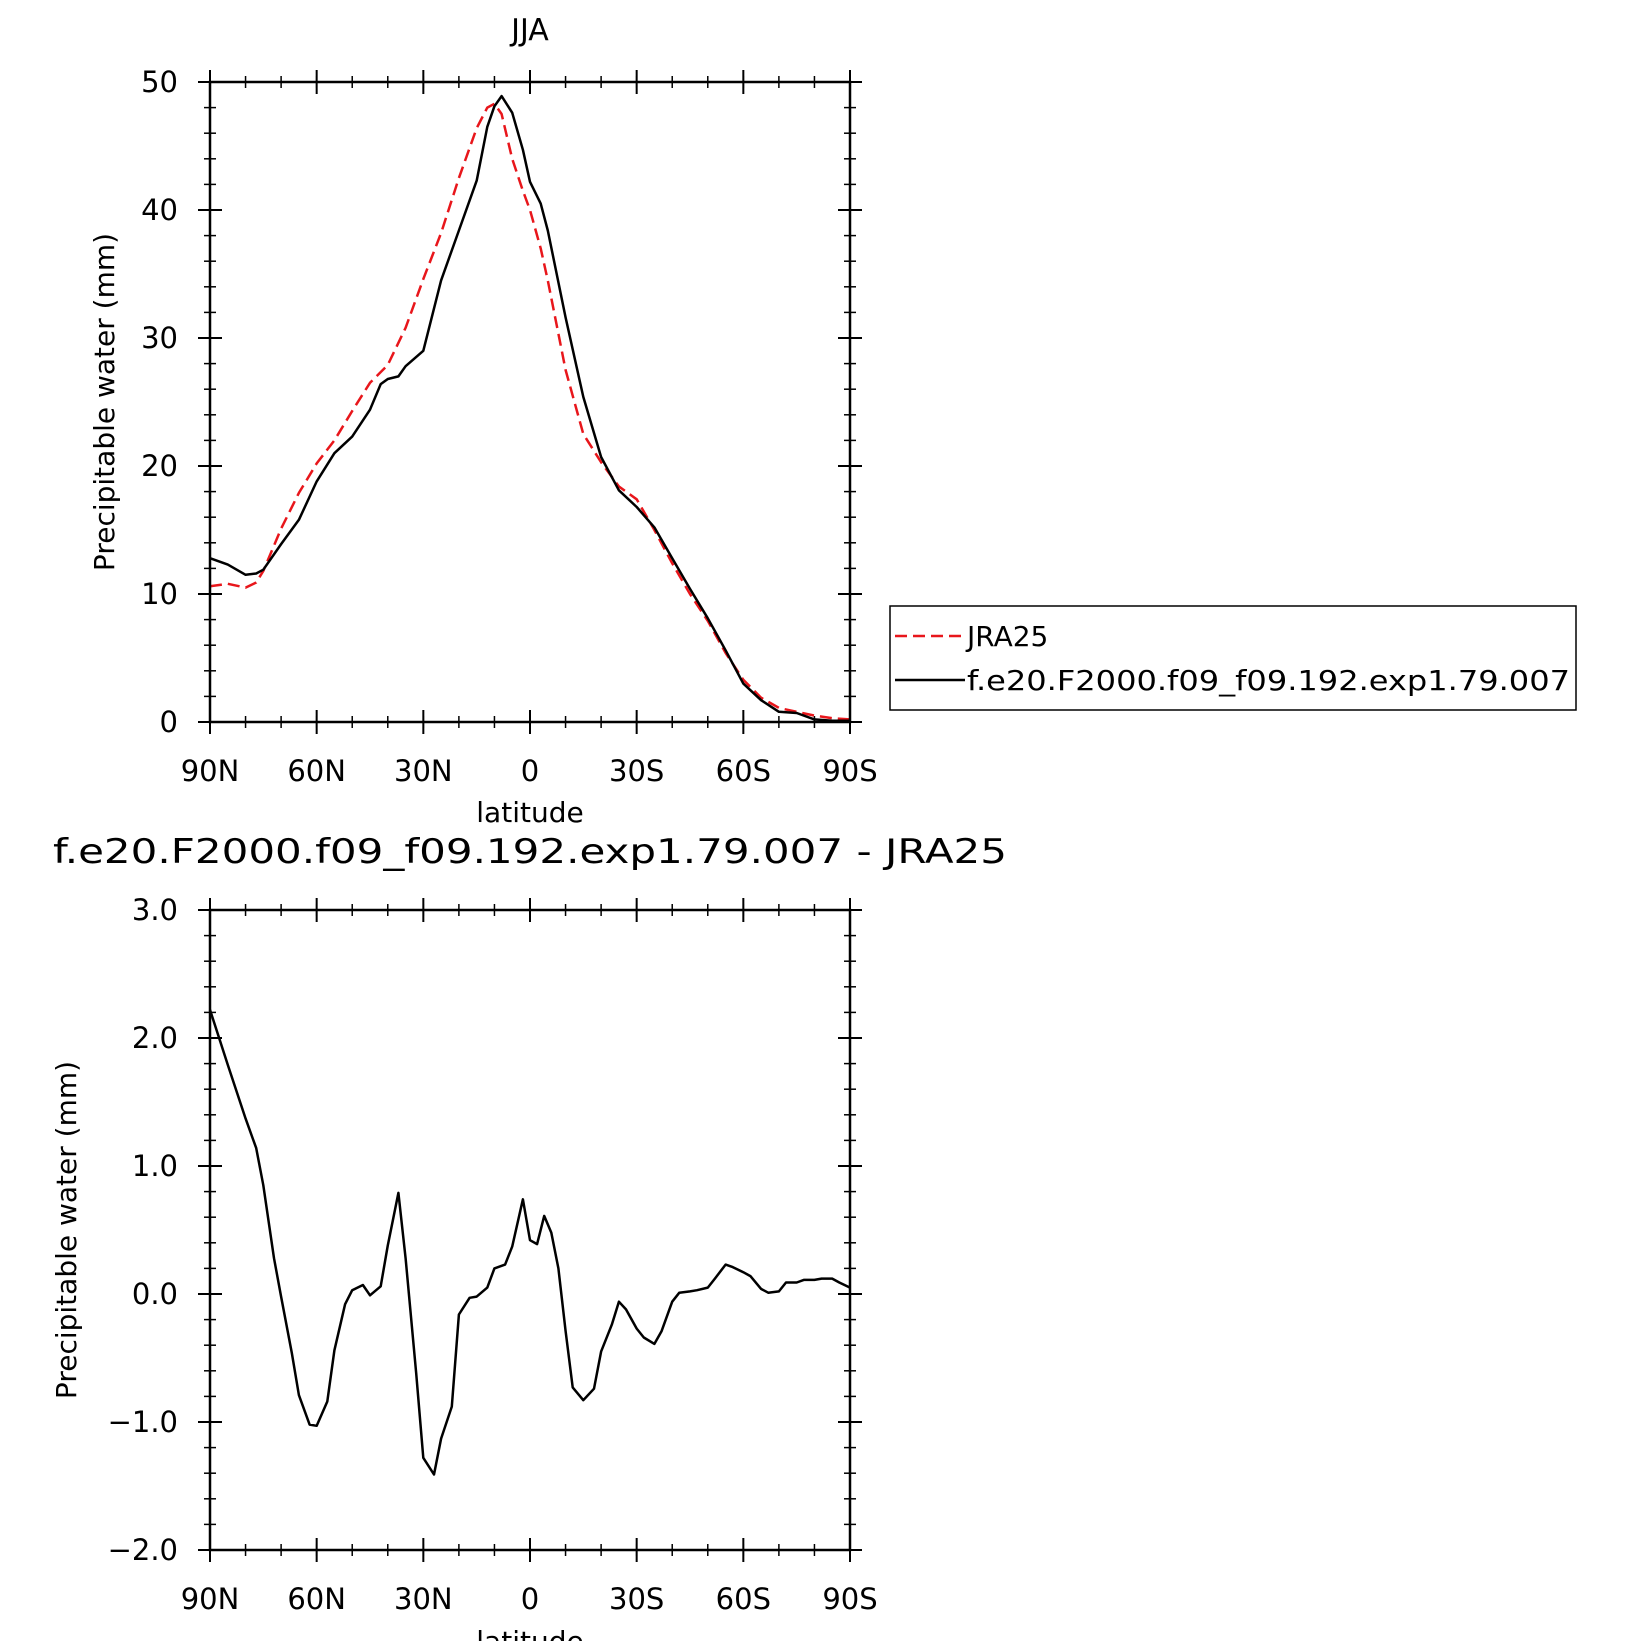 This screenshot has height=1641, width=1644. Describe the element at coordinates (169, 722) in the screenshot. I see `y-tick-label: 0` at that location.